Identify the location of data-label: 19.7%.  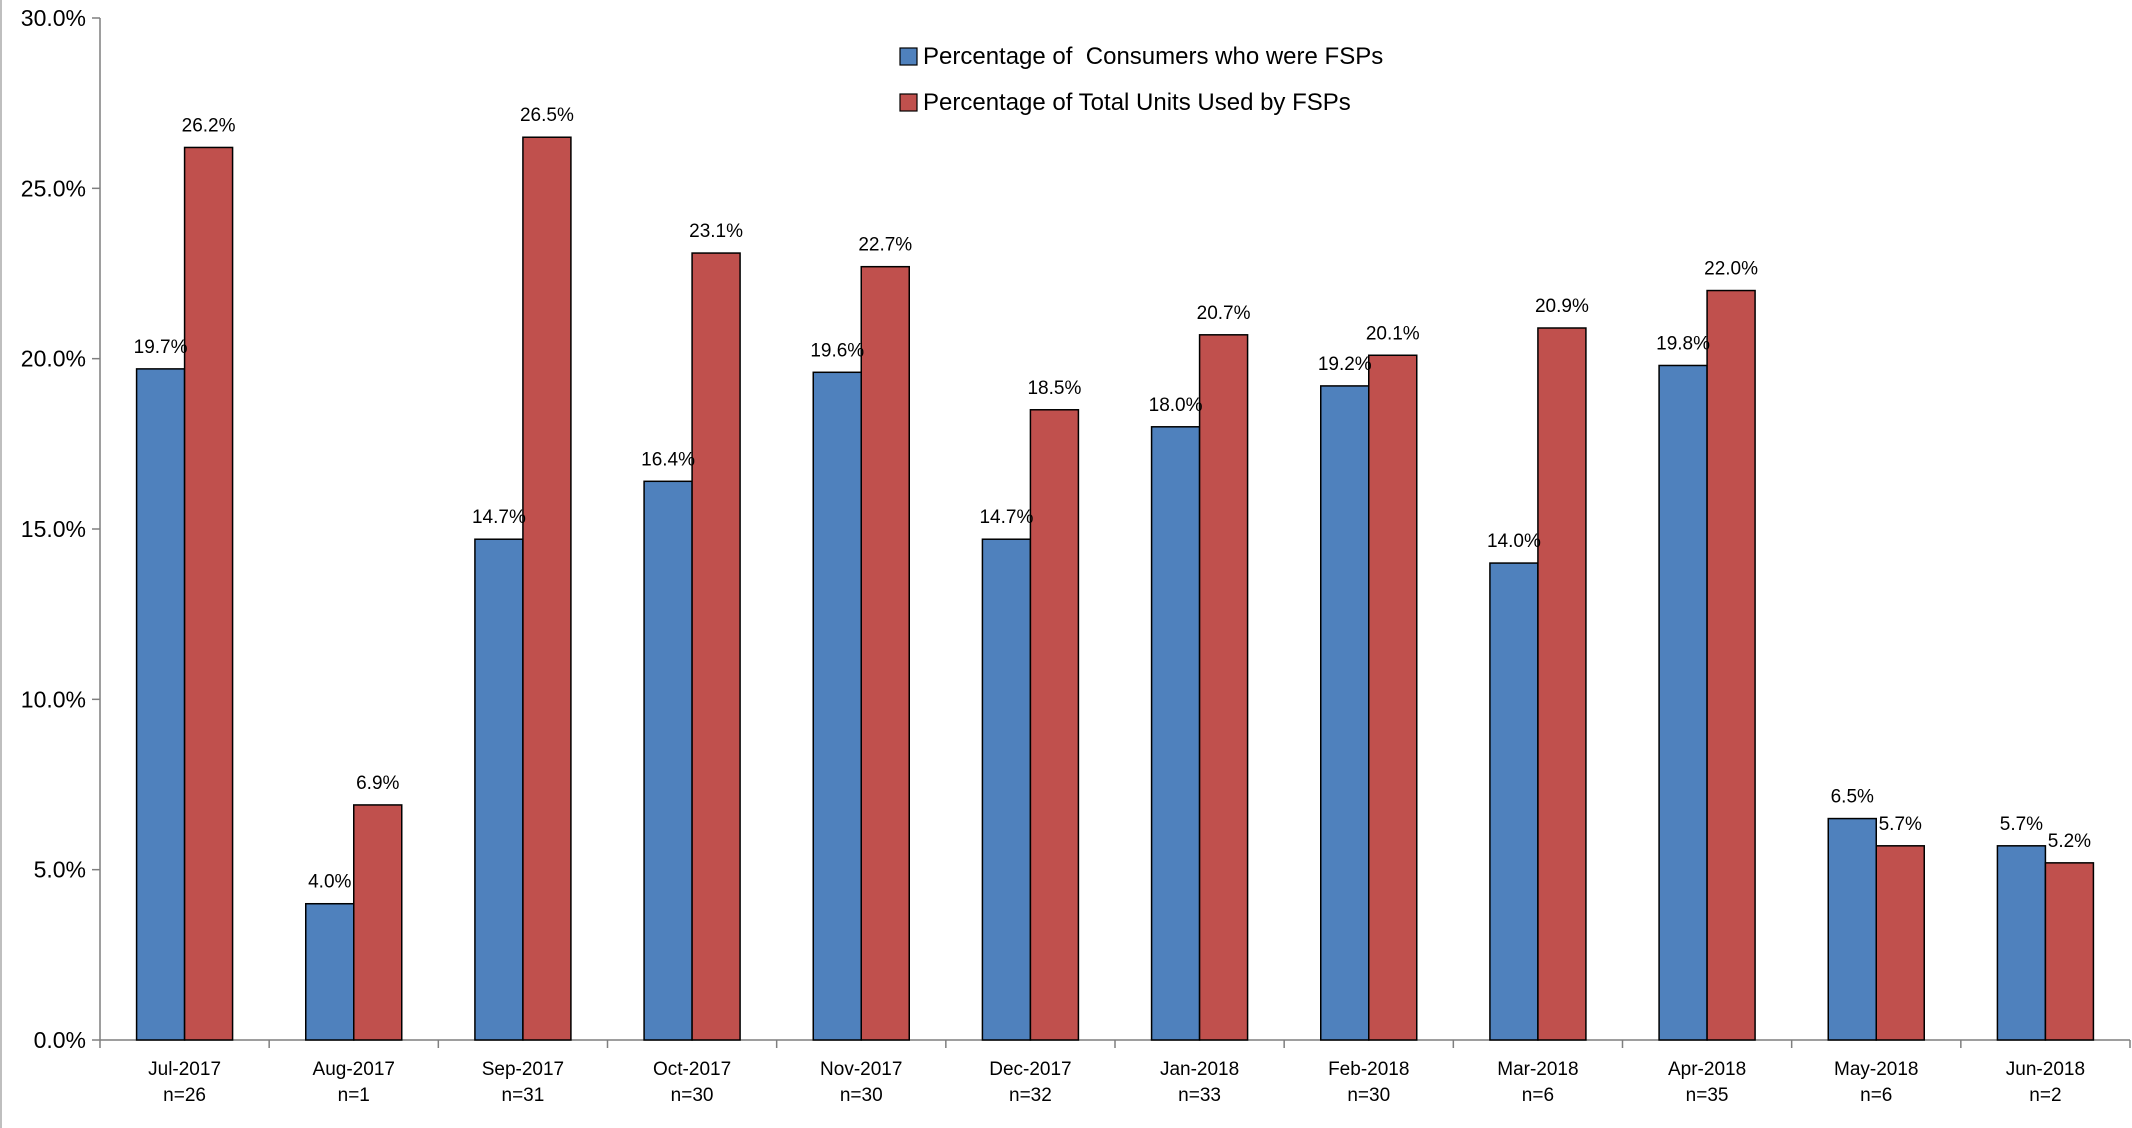
(161, 347).